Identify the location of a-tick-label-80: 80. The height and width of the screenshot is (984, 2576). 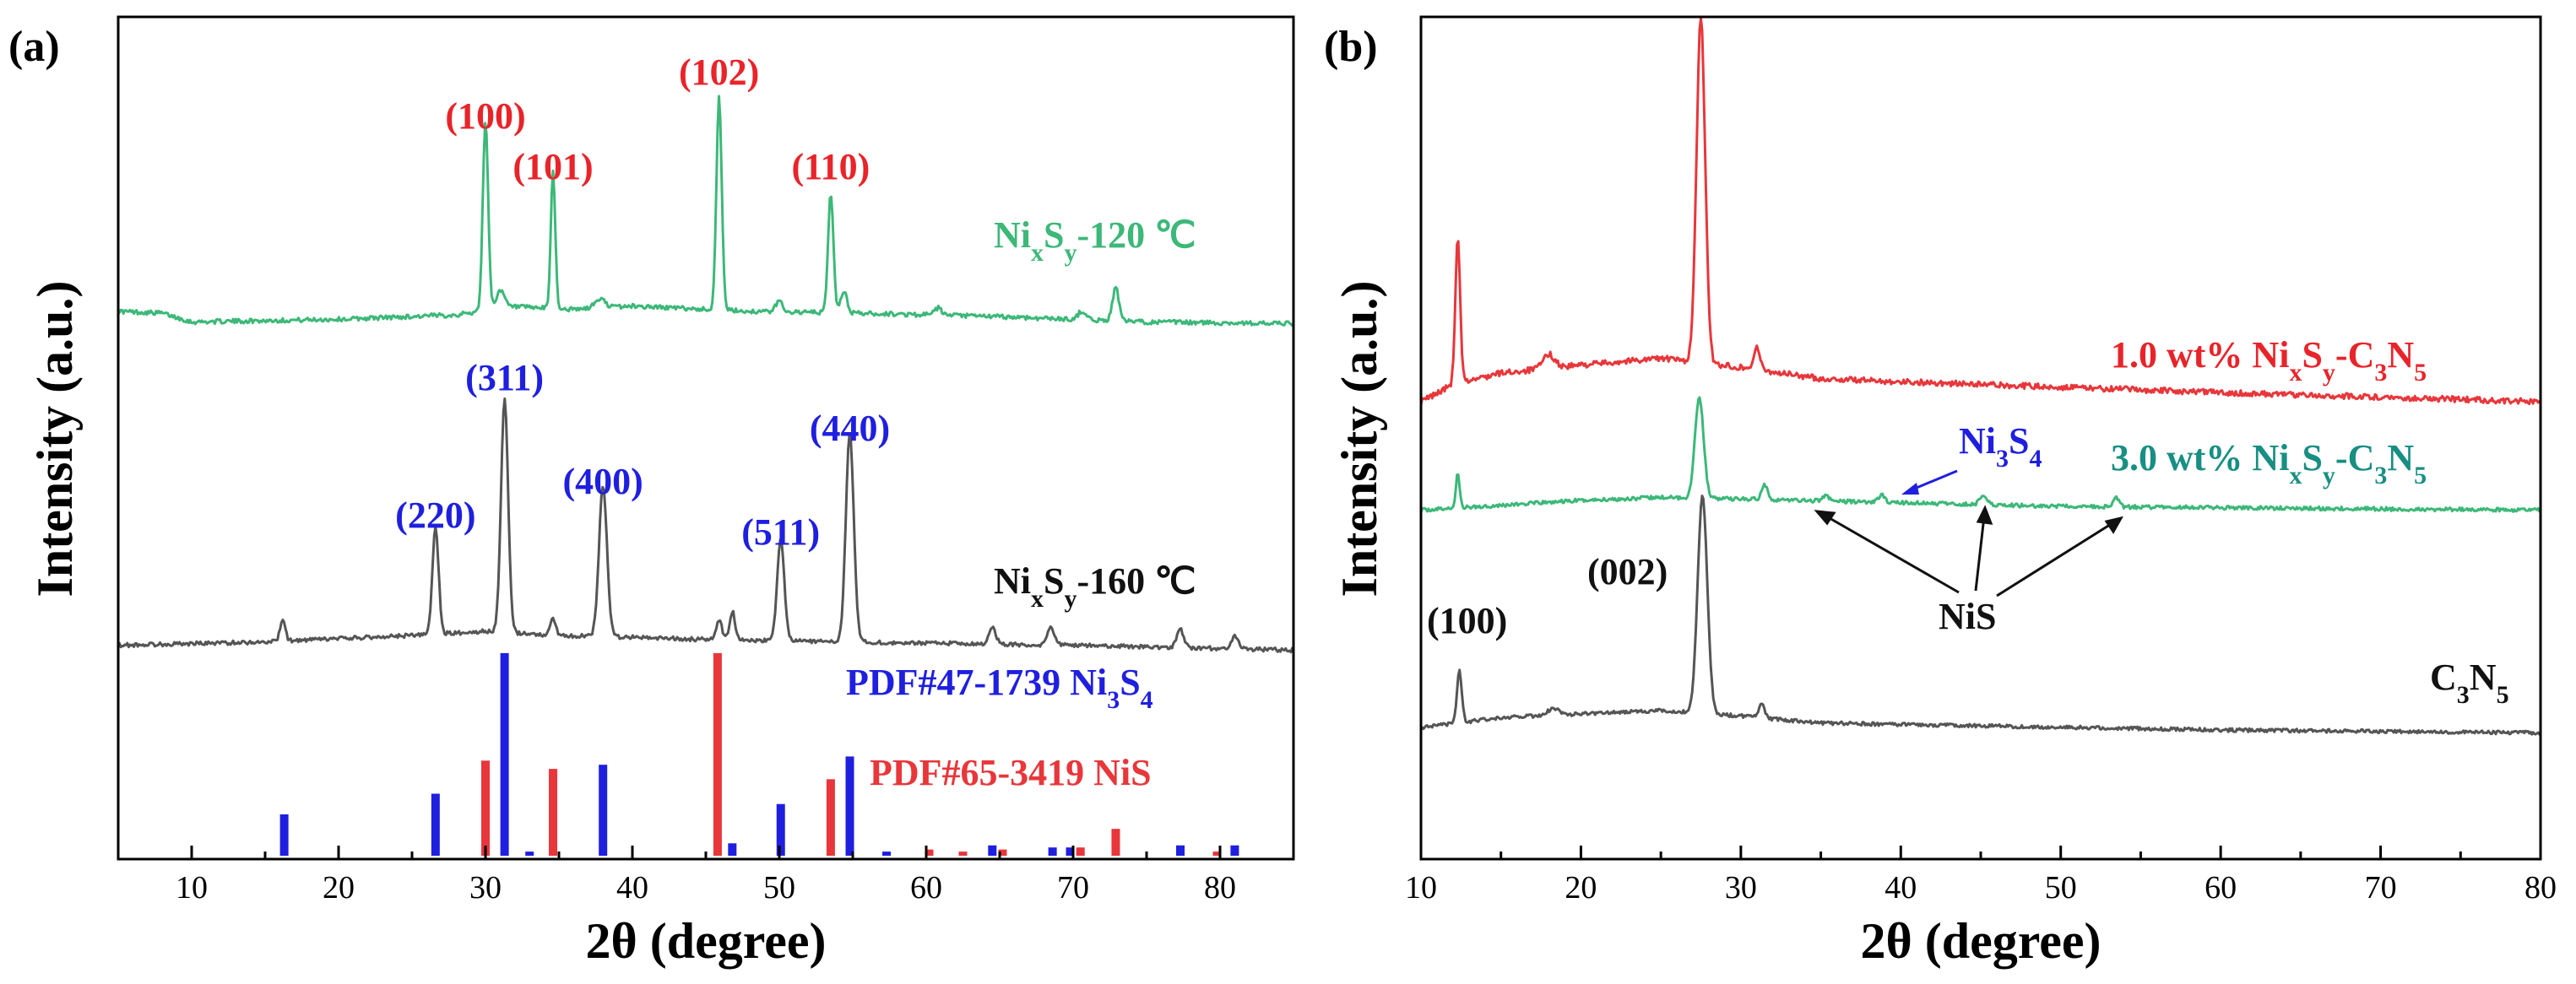
(1220, 888).